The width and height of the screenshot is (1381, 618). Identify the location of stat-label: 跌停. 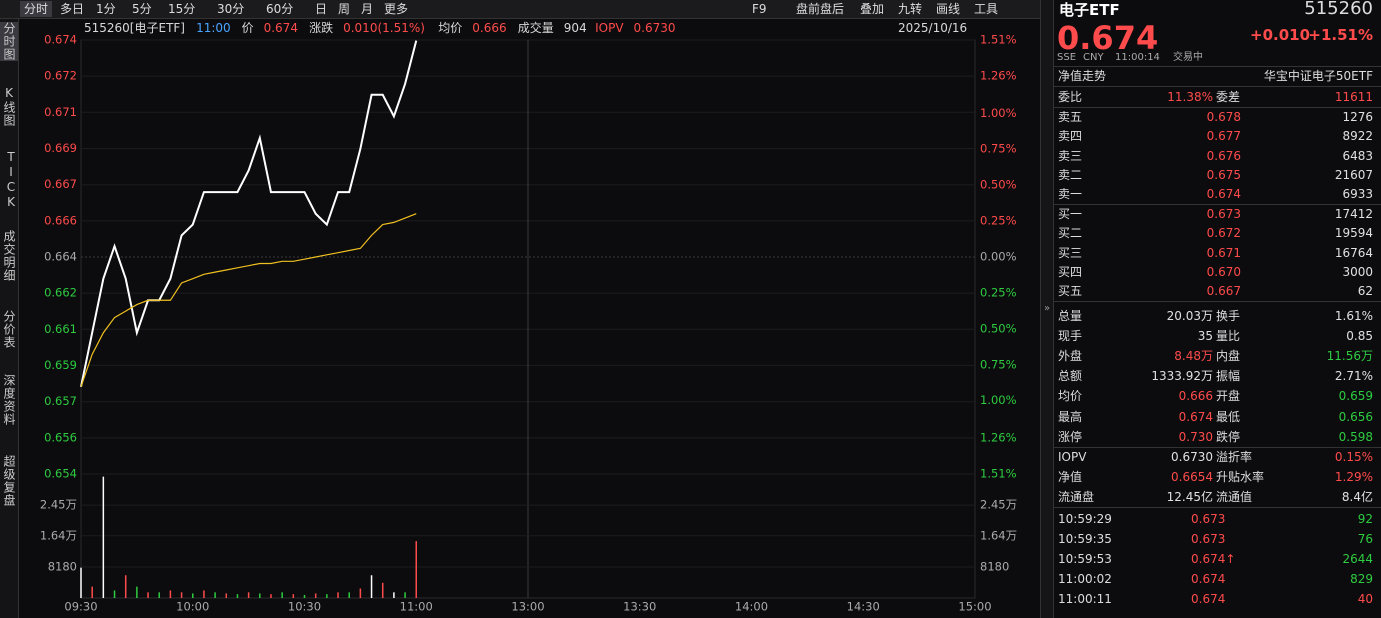
(1228, 436).